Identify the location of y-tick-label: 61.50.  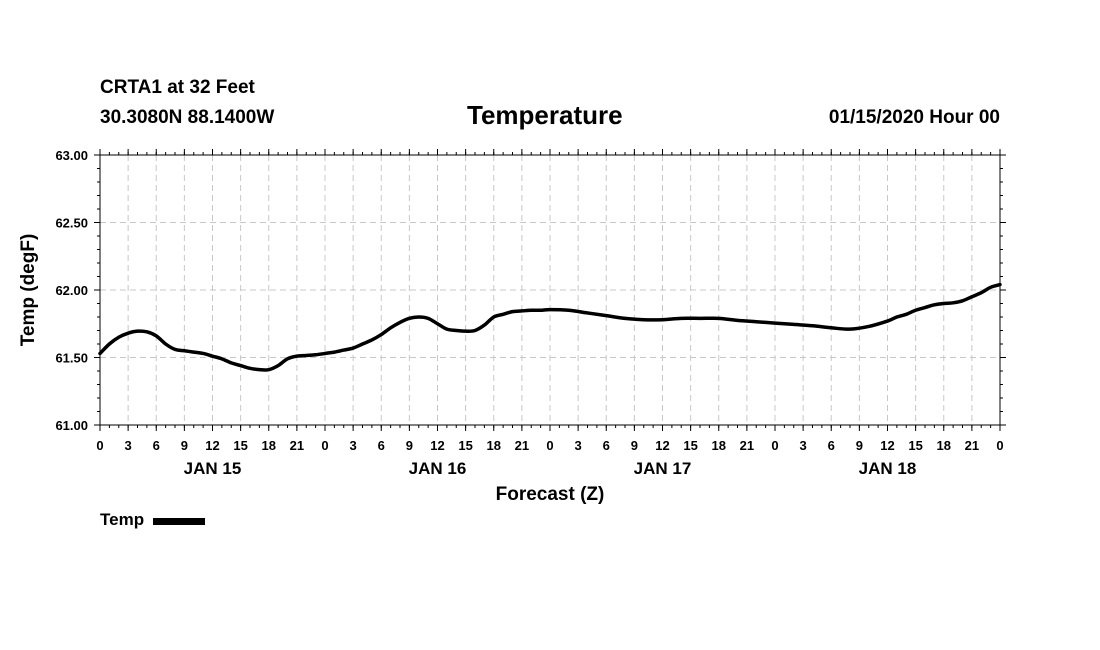
(71, 358).